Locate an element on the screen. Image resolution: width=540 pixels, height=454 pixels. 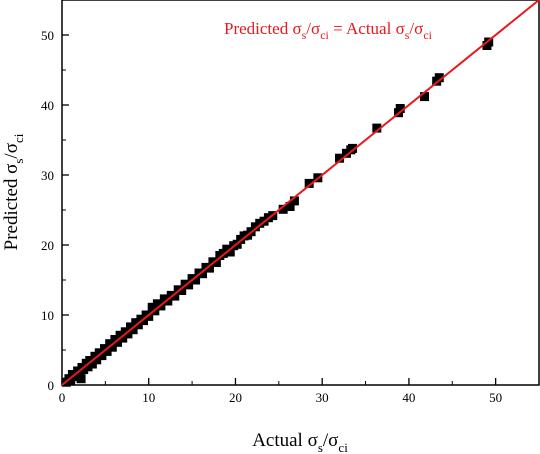
y-axis-title-sub-2: ci is located at coordinates (18, 138).